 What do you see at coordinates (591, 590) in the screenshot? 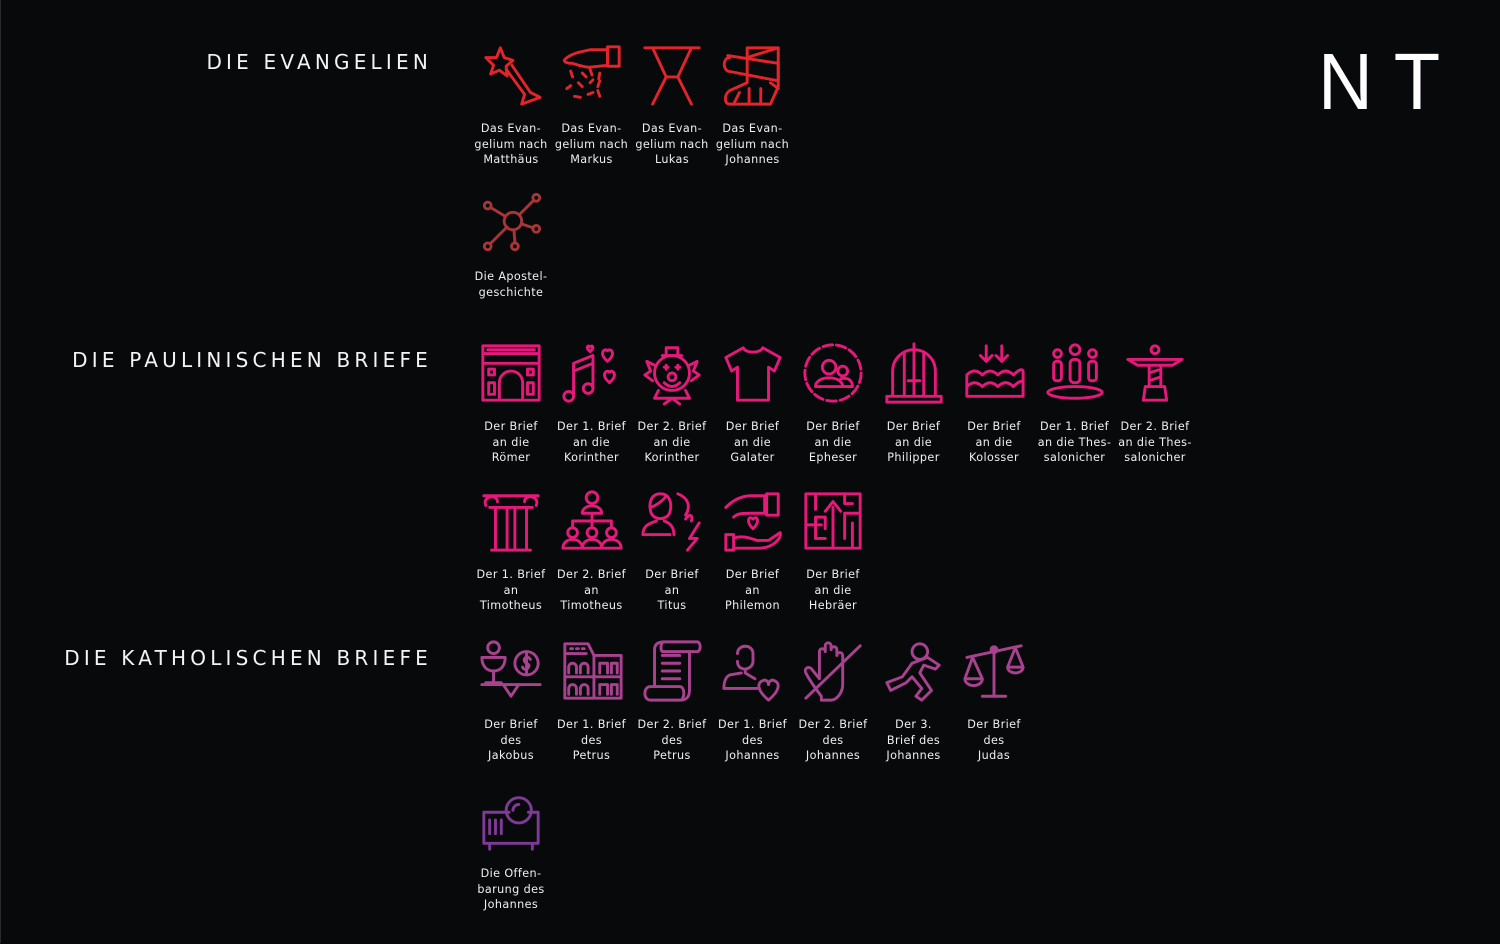
I see `book-label-line: an` at bounding box center [591, 590].